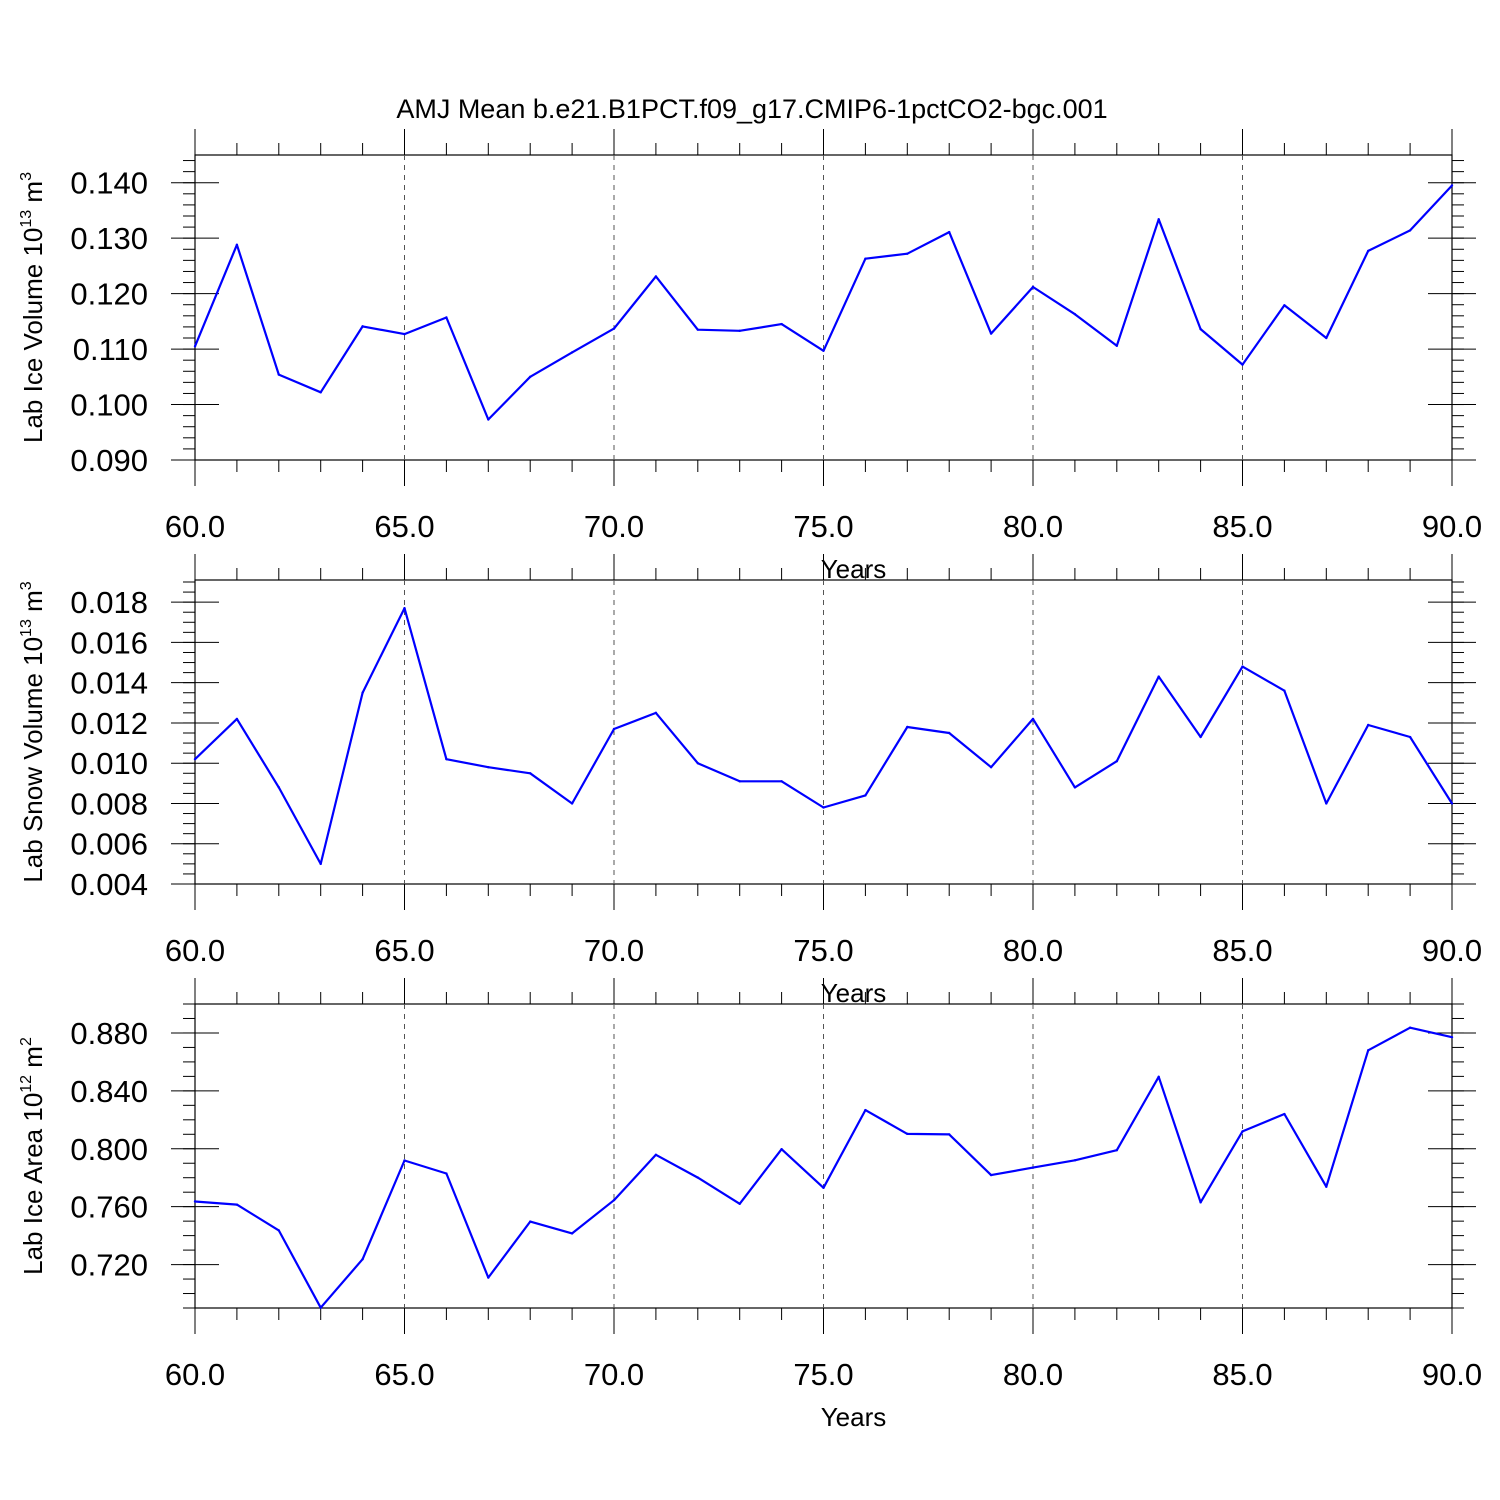  I want to click on y-tick-label: 0.018, so click(109, 602).